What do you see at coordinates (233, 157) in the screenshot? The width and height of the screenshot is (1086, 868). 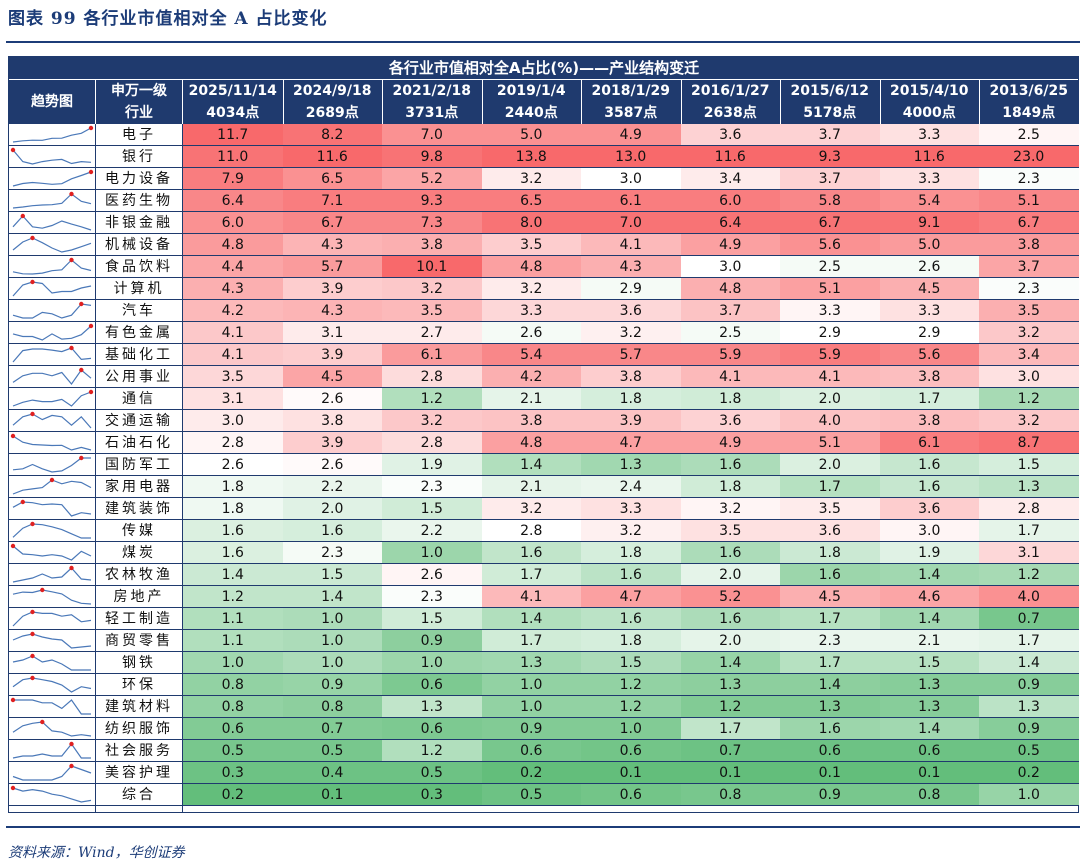 I see `value-cell: 11.0` at bounding box center [233, 157].